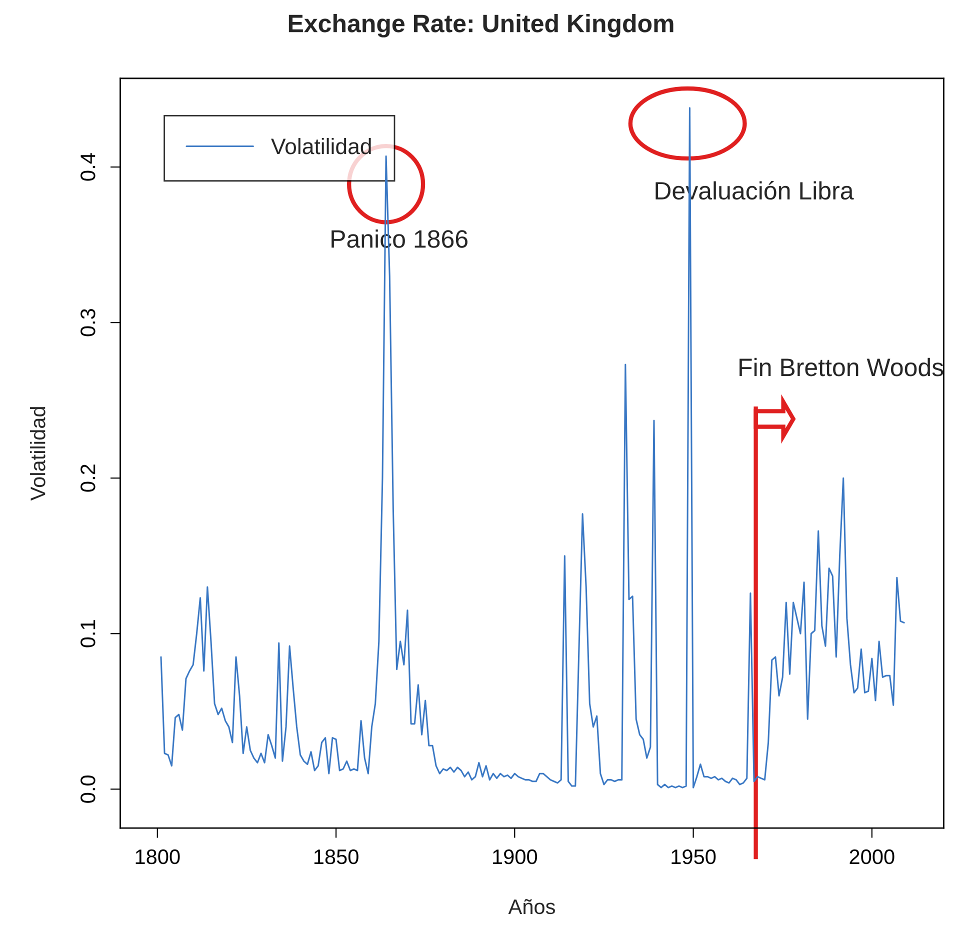 Image resolution: width=962 pixels, height=933 pixels. Describe the element at coordinates (531, 906) in the screenshot. I see `x-axis-title: Años` at that location.